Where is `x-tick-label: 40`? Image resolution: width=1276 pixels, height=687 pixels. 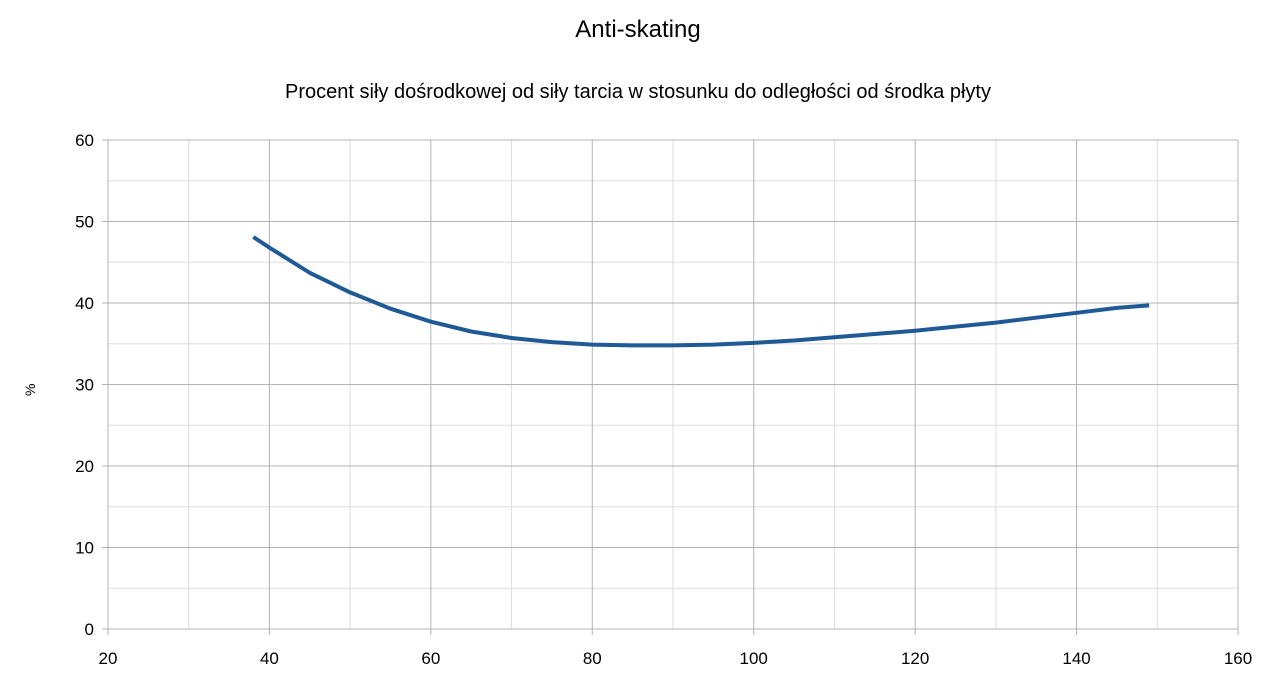 x-tick-label: 40 is located at coordinates (269, 658).